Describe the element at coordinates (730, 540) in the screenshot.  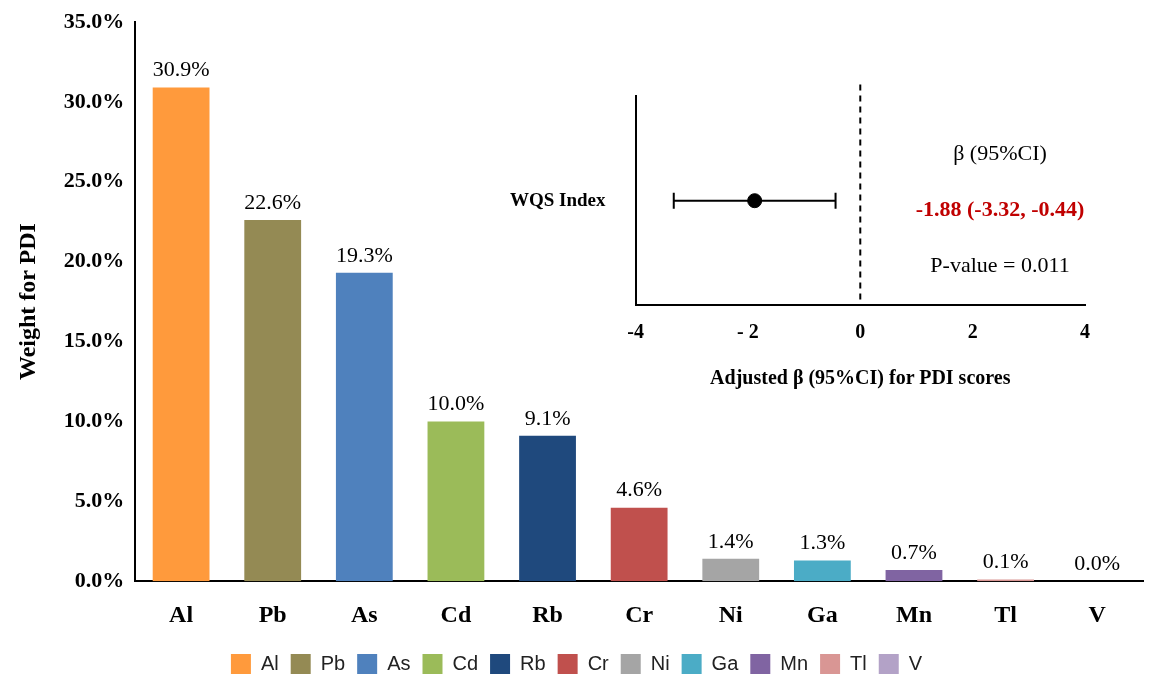
I see `data-label: 1.4%` at that location.